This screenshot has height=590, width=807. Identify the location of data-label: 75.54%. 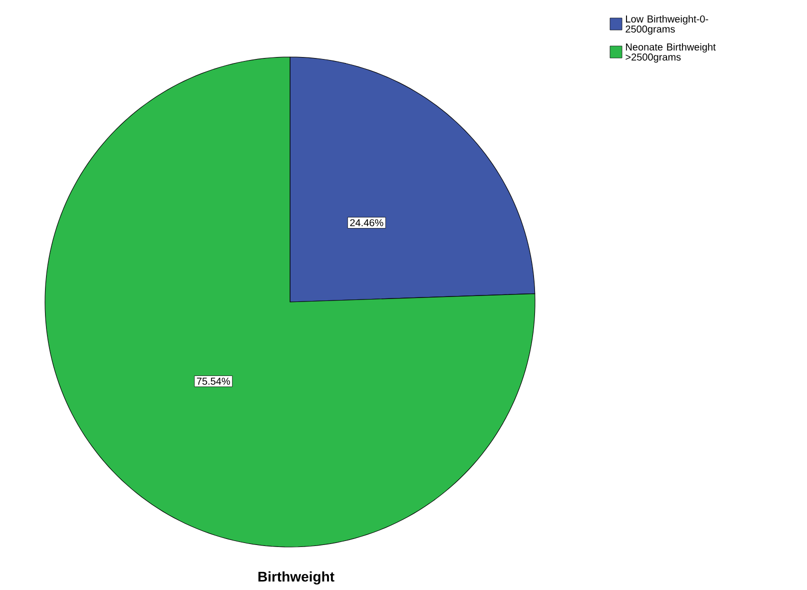
(213, 381).